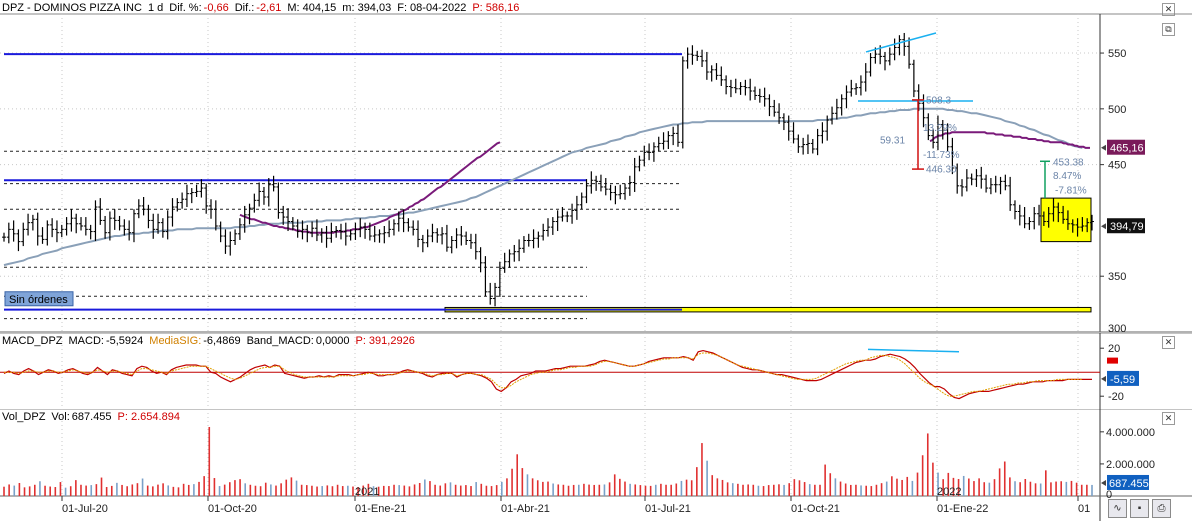  Describe the element at coordinates (1084, 509) in the screenshot. I see `x-tick-label: 01` at that location.